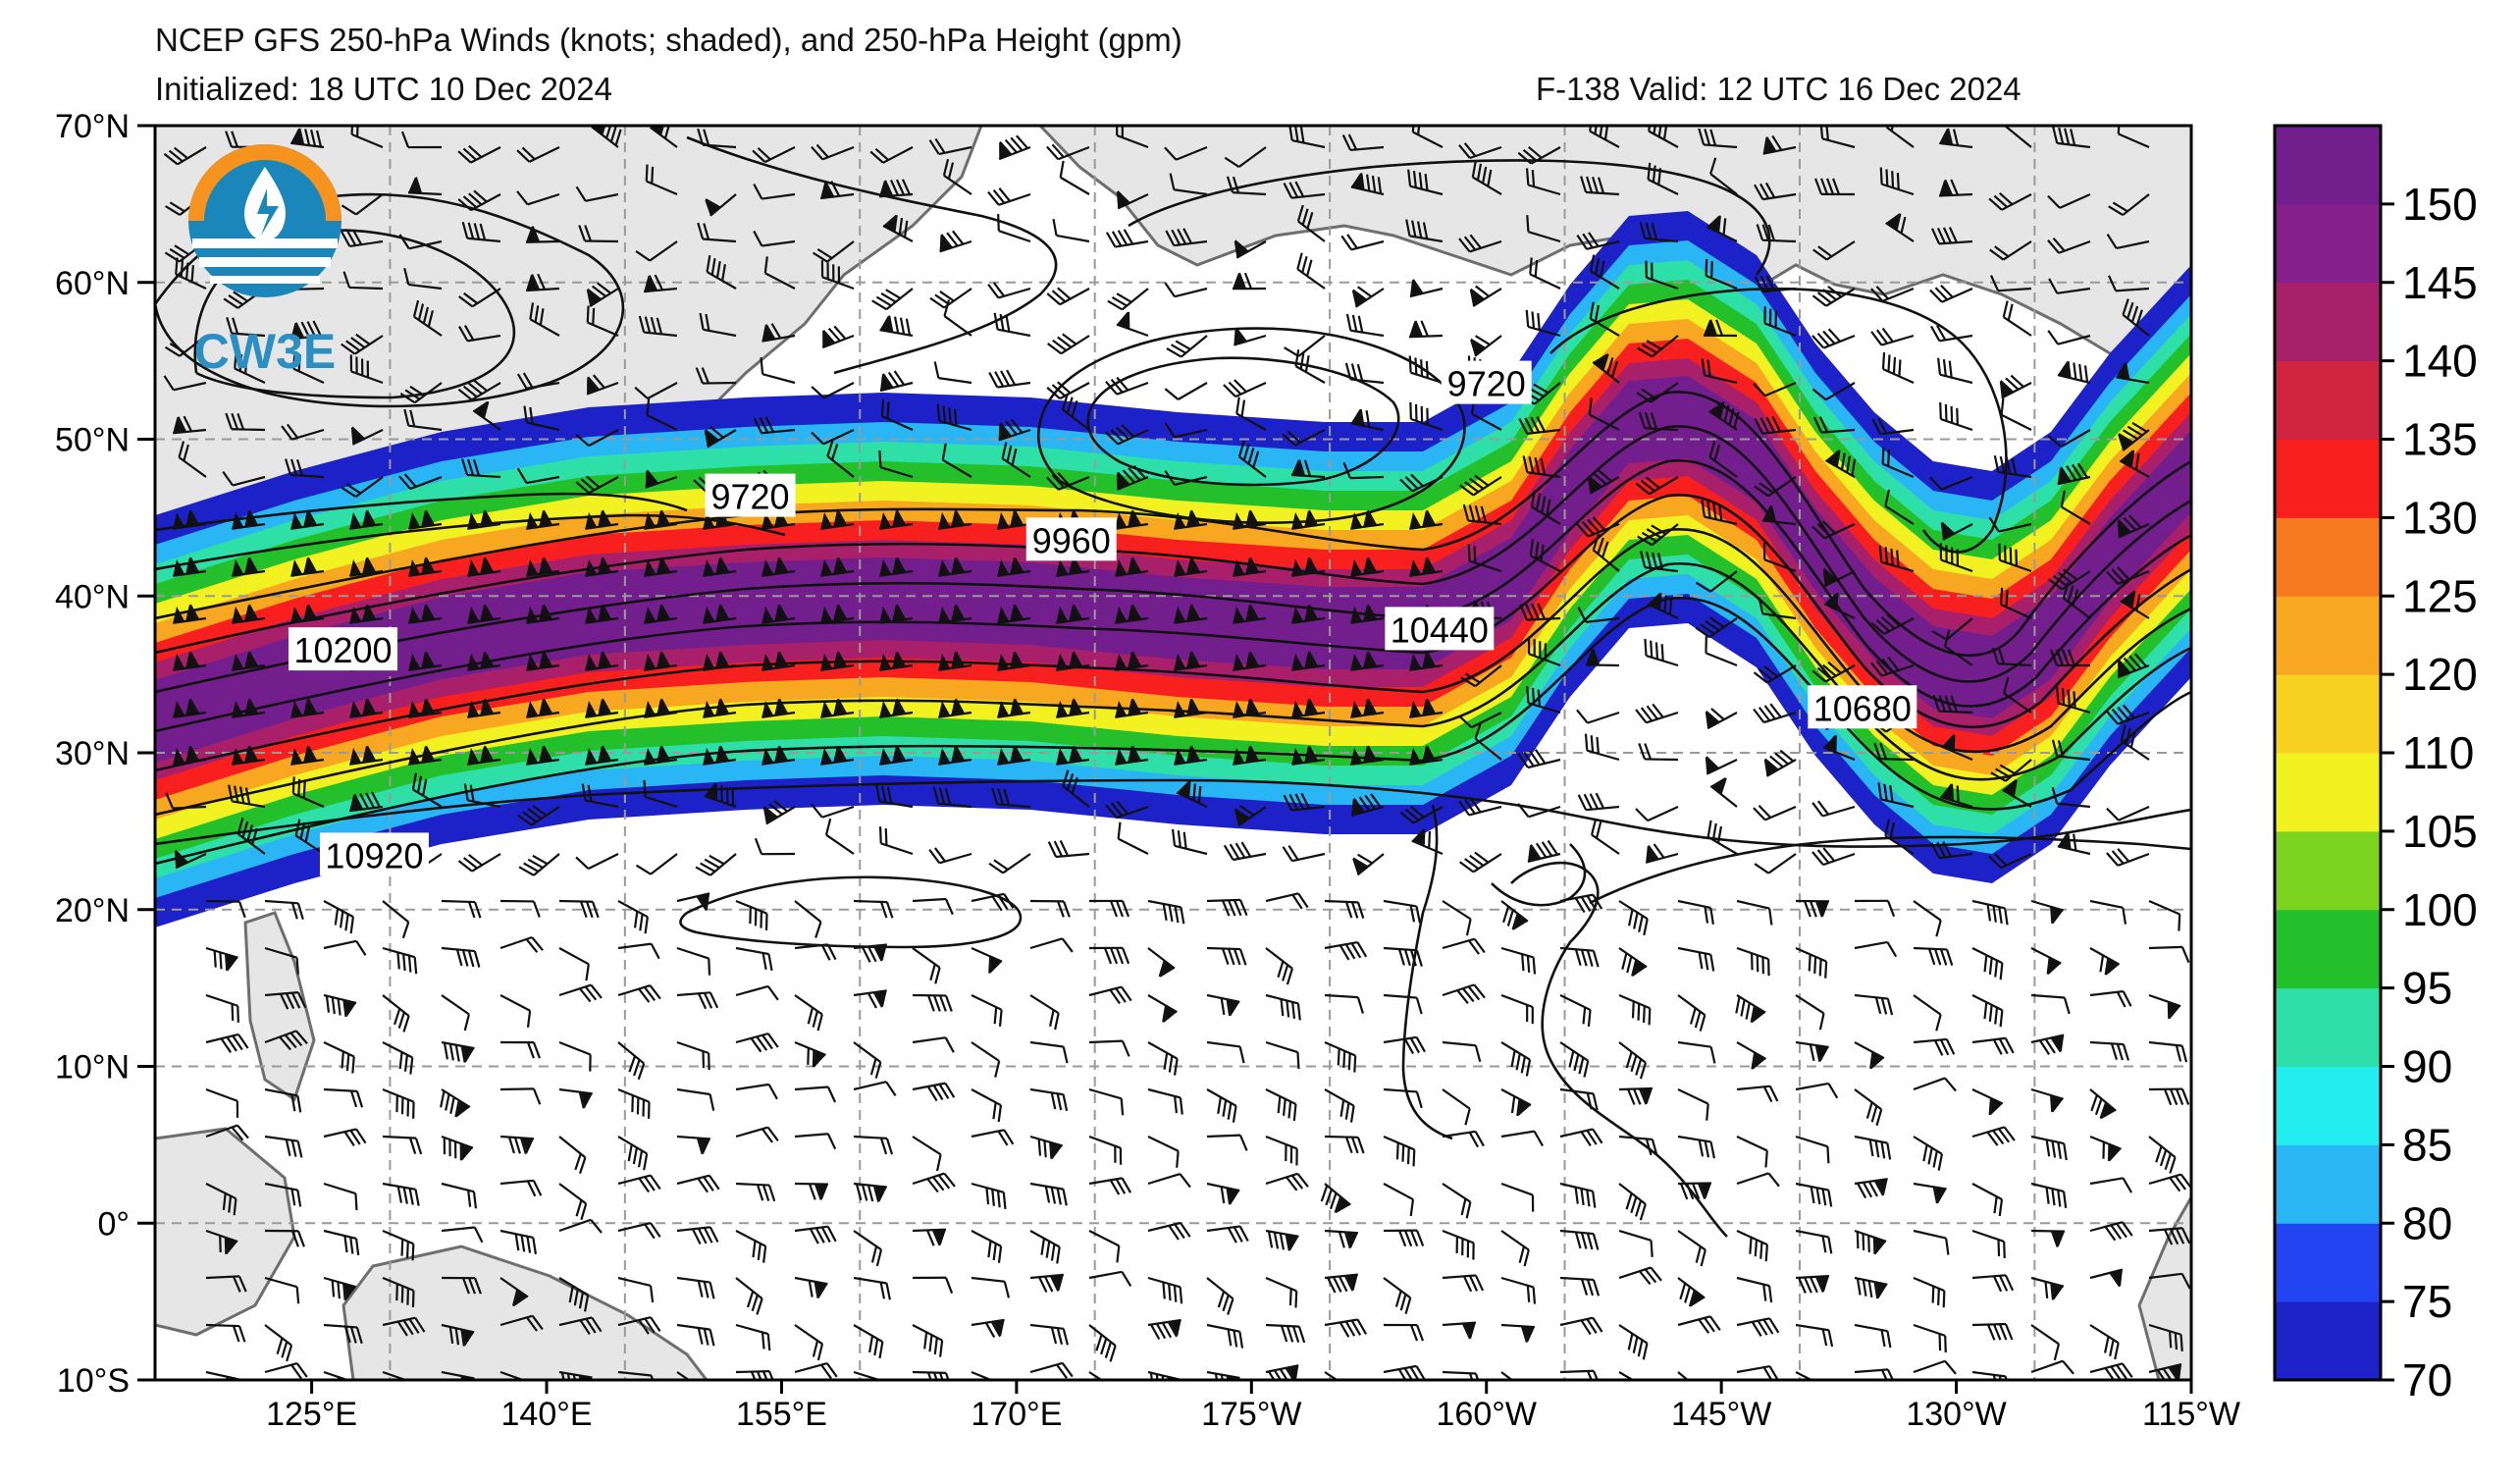 Image resolution: width=2520 pixels, height=1483 pixels. I want to click on height-contour, so click(1619, 1050).